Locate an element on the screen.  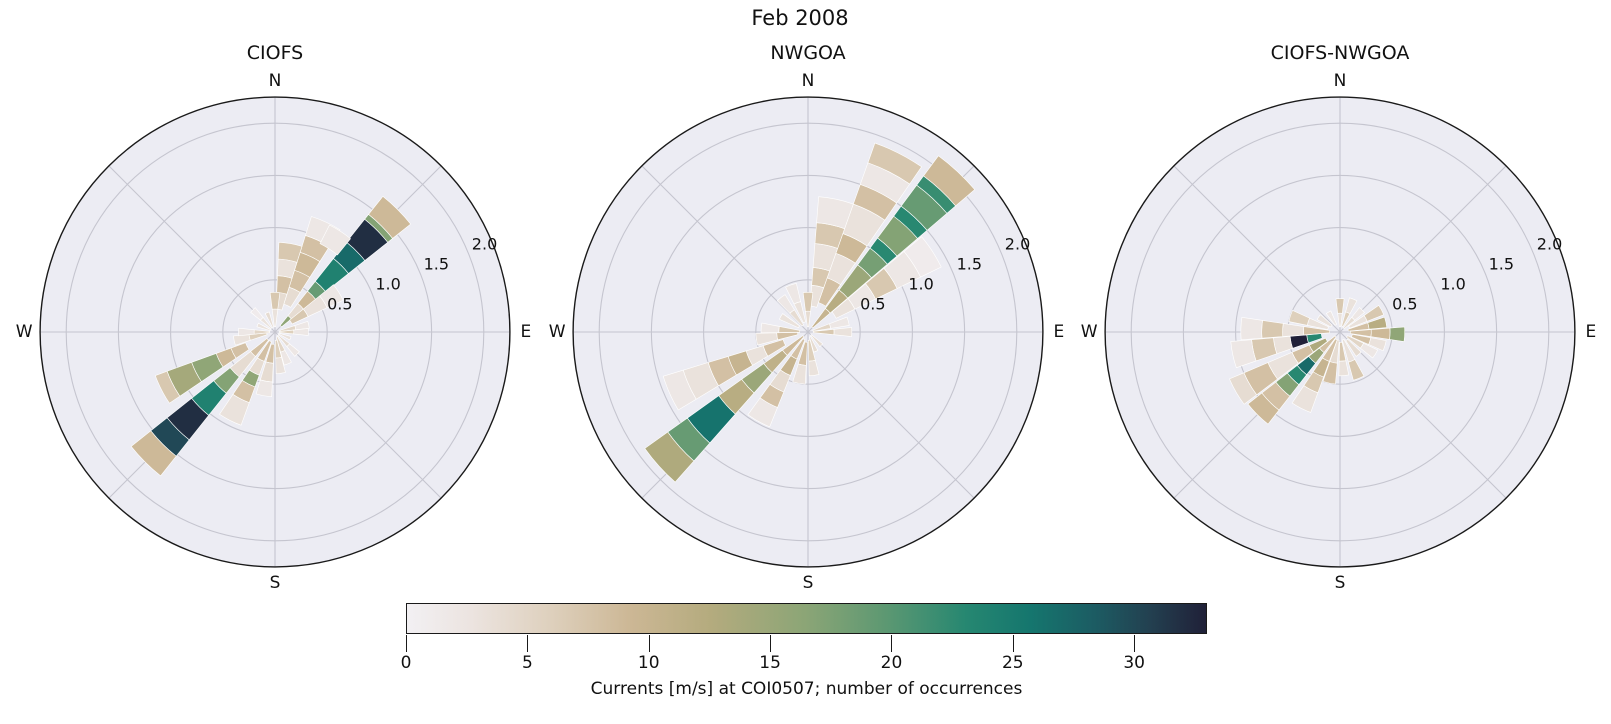
colorbar-gradient is located at coordinates (806, 618).